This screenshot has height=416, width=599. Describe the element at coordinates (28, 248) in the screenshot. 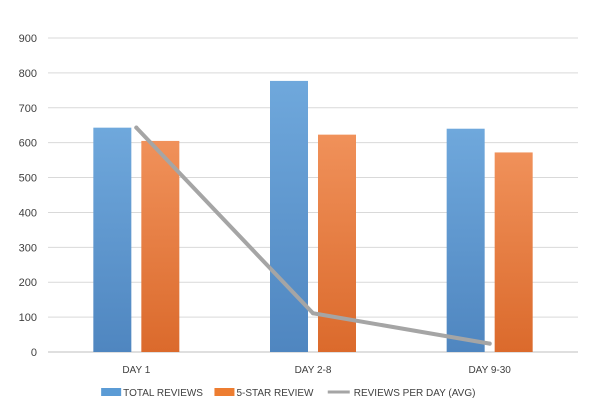

I see `y-tick-label: 300` at that location.